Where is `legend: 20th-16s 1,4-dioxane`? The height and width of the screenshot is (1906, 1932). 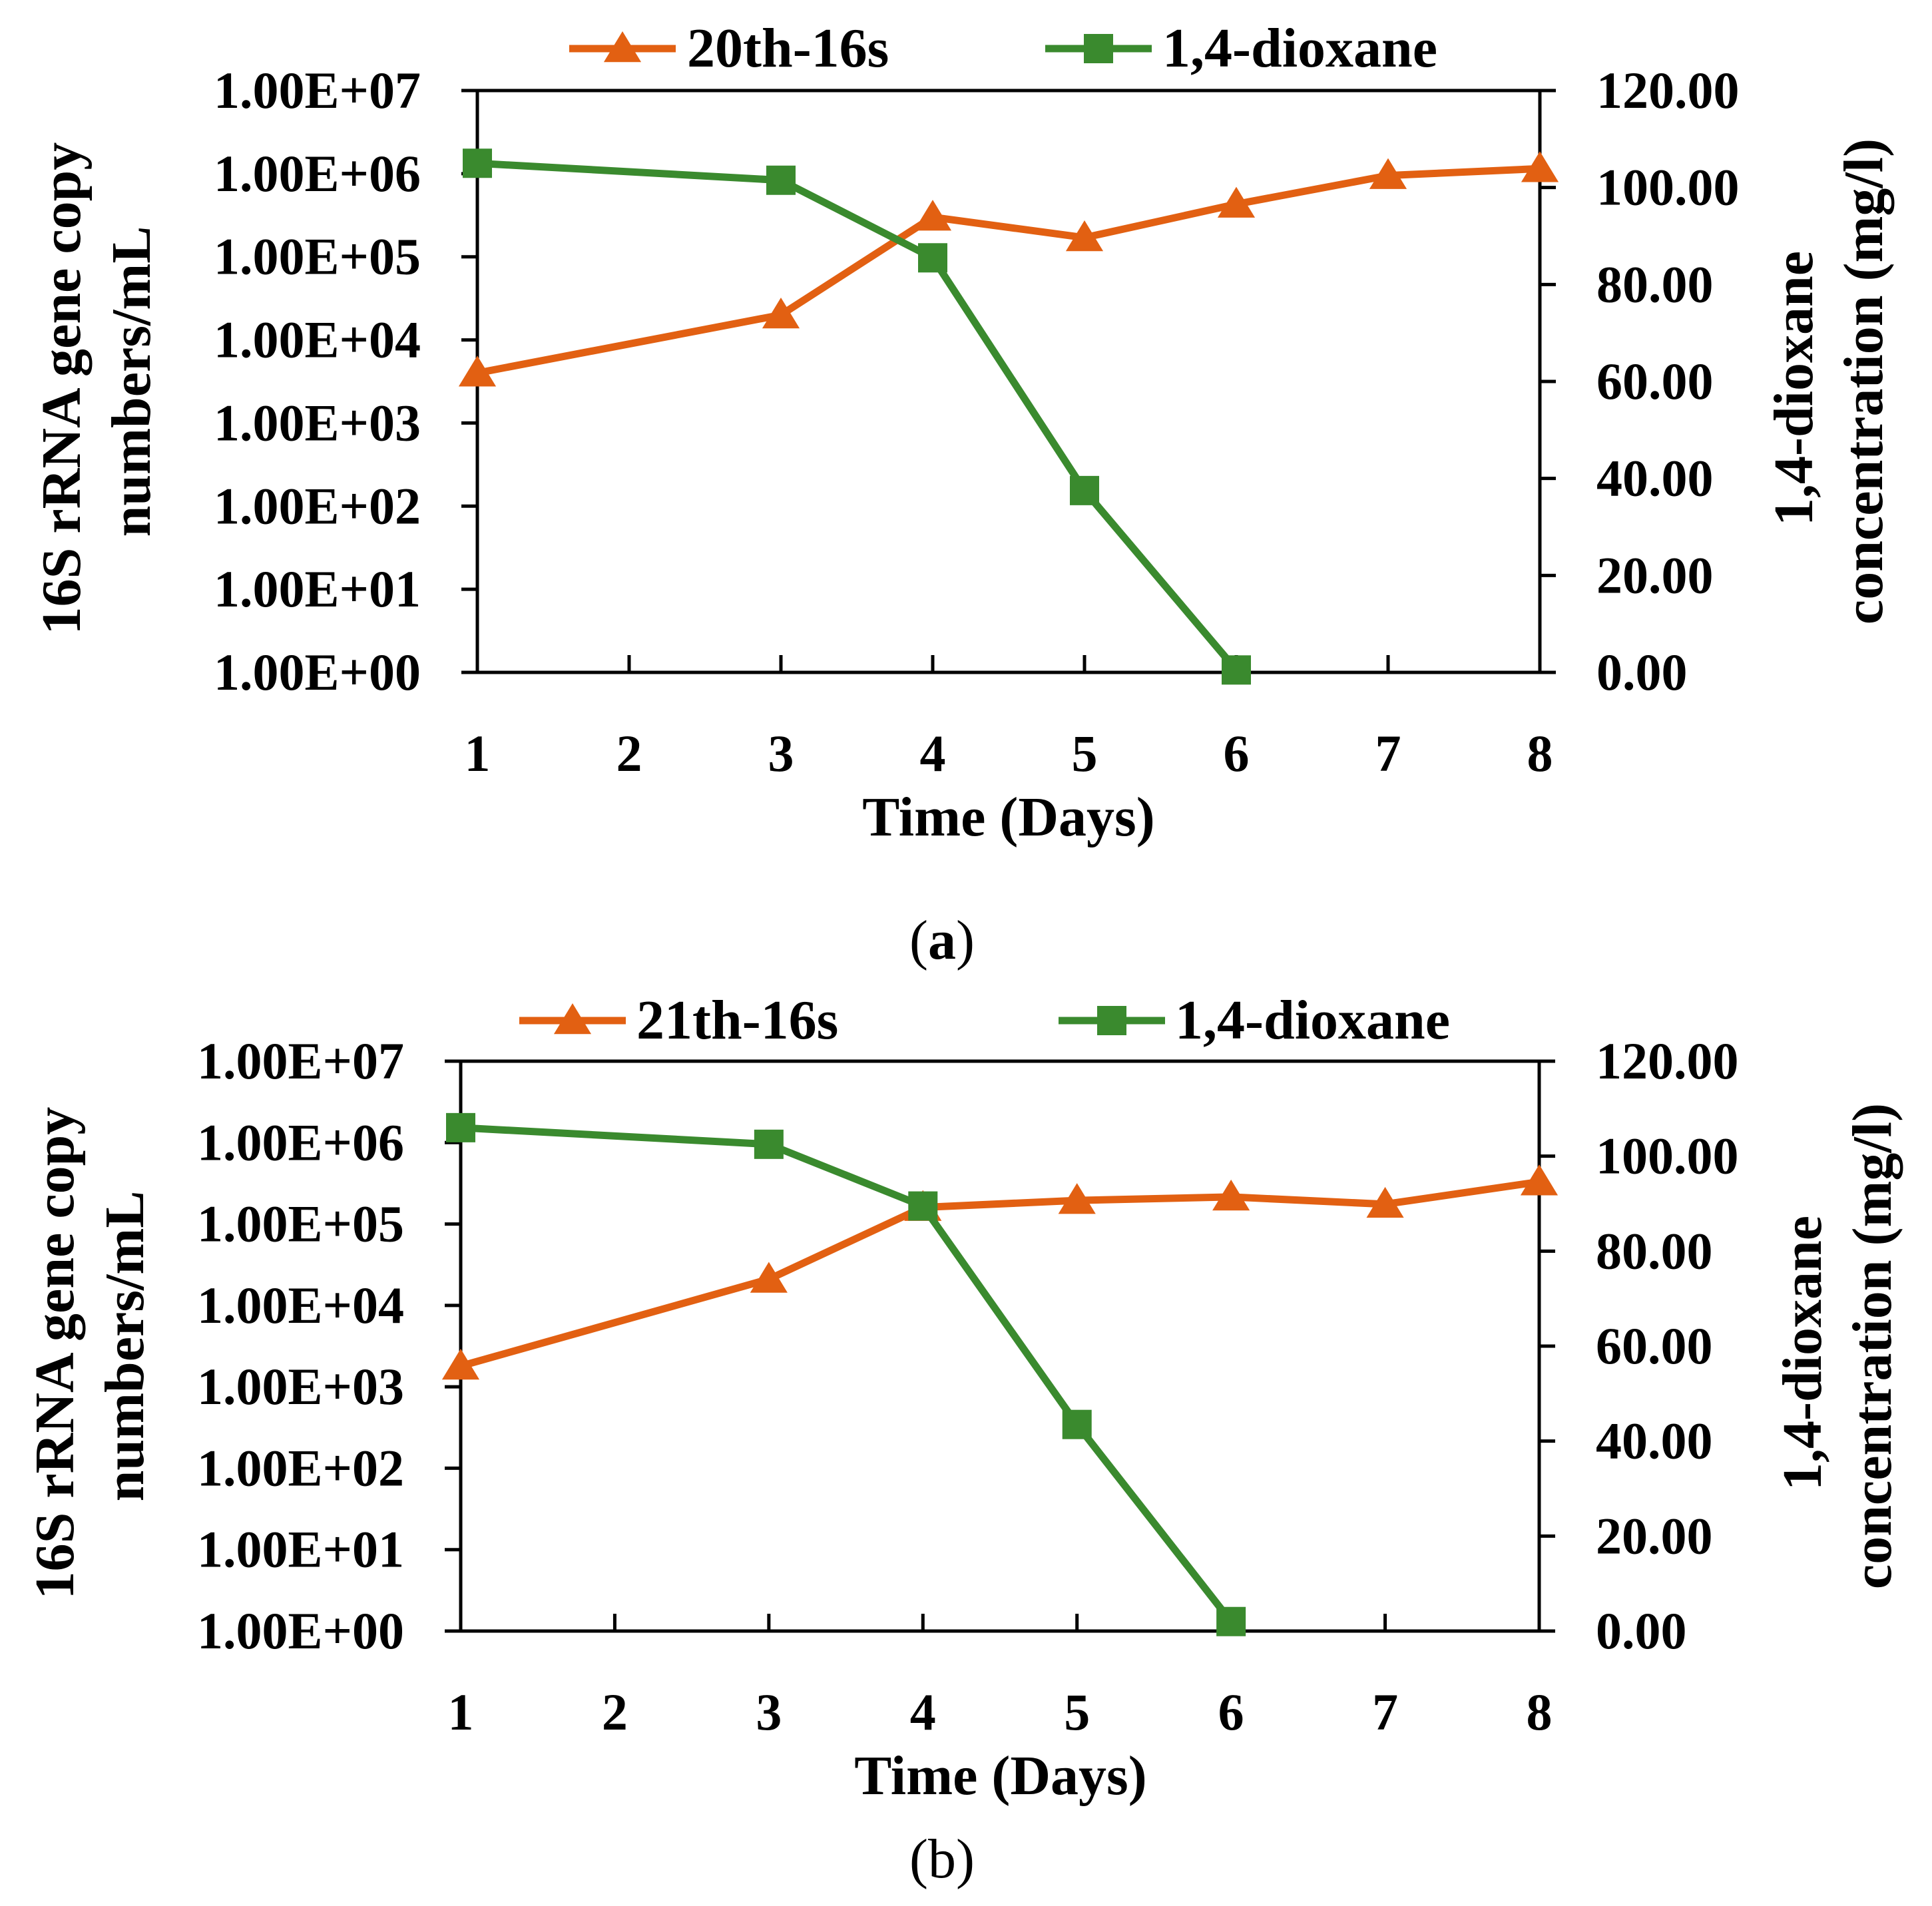
legend: 20th-16s 1,4-dioxane is located at coordinates (1003, 48).